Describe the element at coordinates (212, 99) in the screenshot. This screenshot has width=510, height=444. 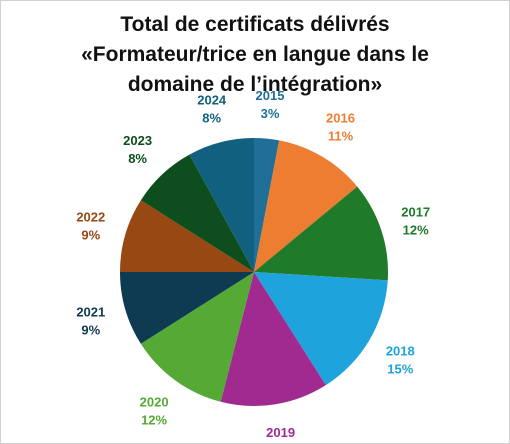
I see `slice-label-2024: 2024` at that location.